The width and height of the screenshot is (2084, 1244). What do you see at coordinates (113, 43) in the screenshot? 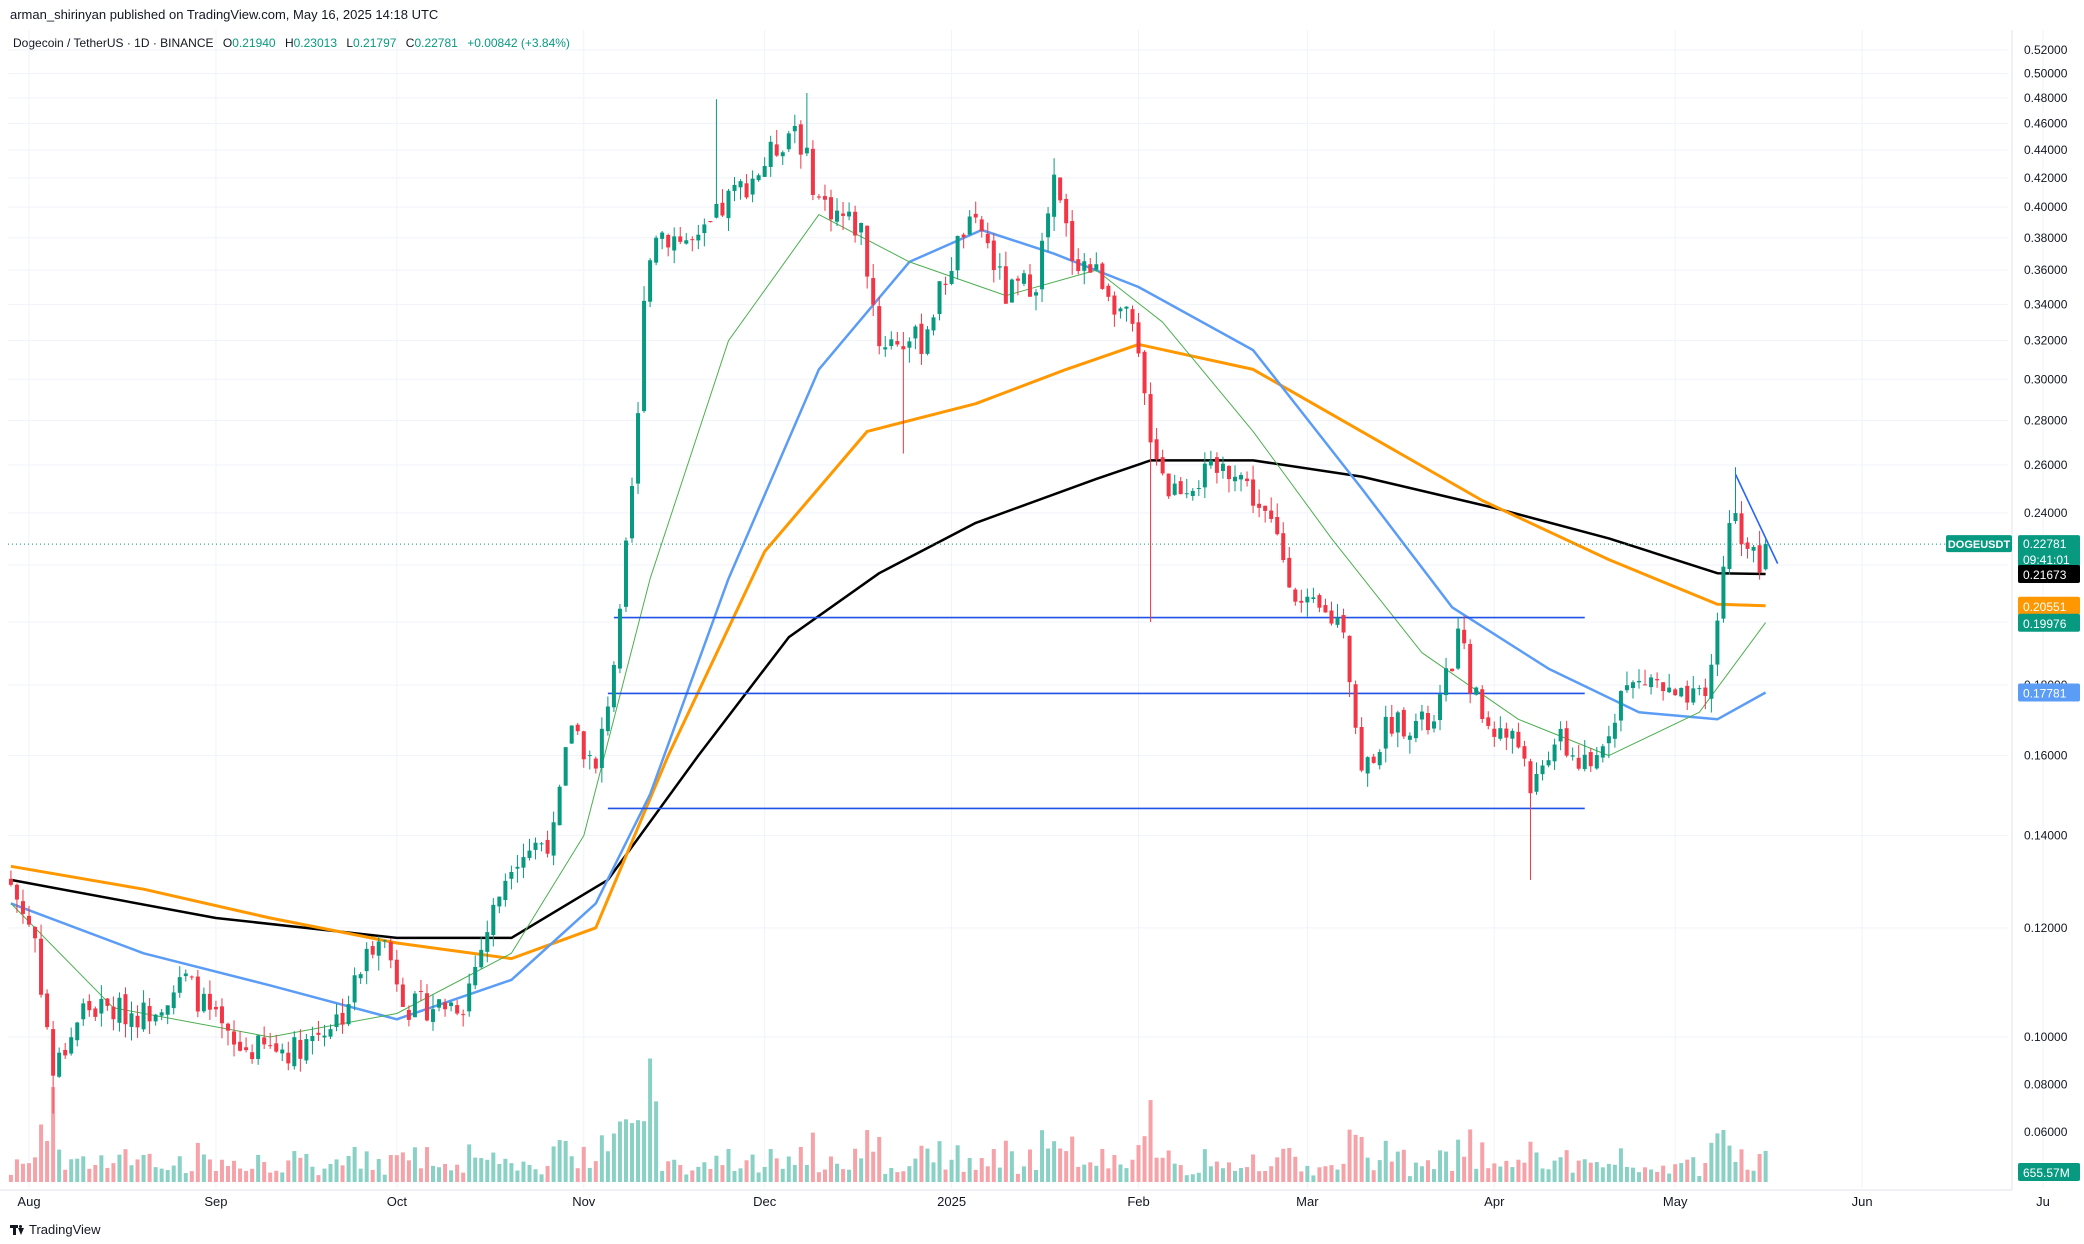
I see `symbol-name: Dogecoin / TetherUS · 1D · BINANCE` at bounding box center [113, 43].